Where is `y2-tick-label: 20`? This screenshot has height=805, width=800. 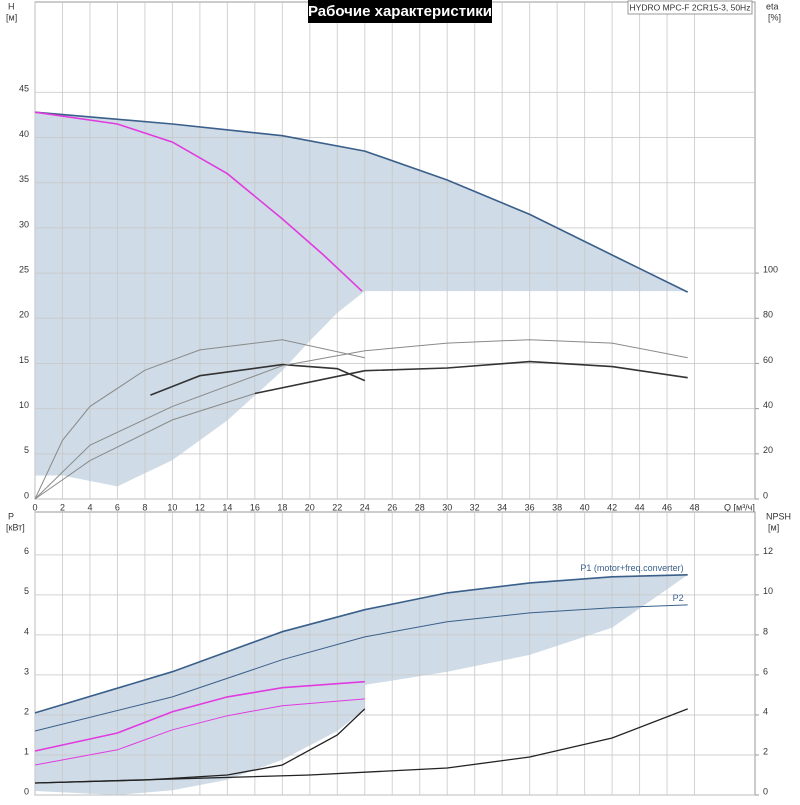 y2-tick-label: 20 is located at coordinates (768, 450).